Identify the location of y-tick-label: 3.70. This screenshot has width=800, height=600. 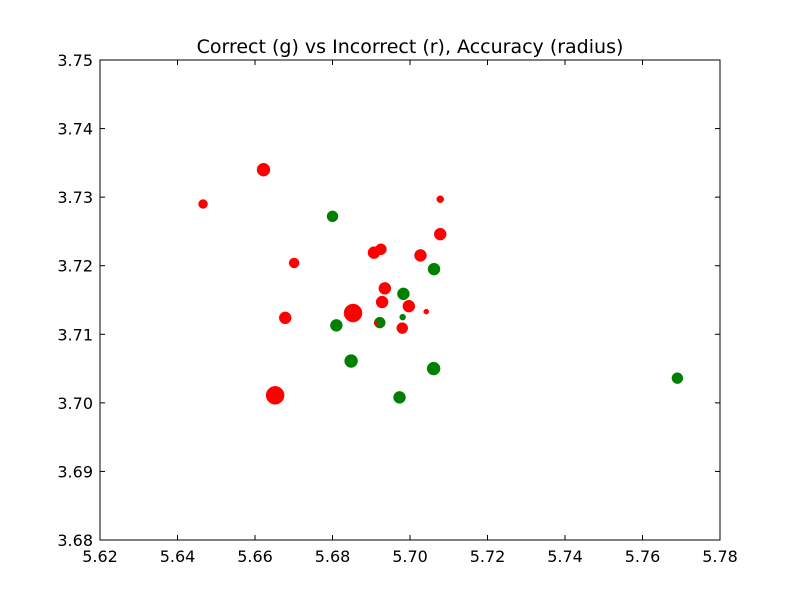
(75, 403).